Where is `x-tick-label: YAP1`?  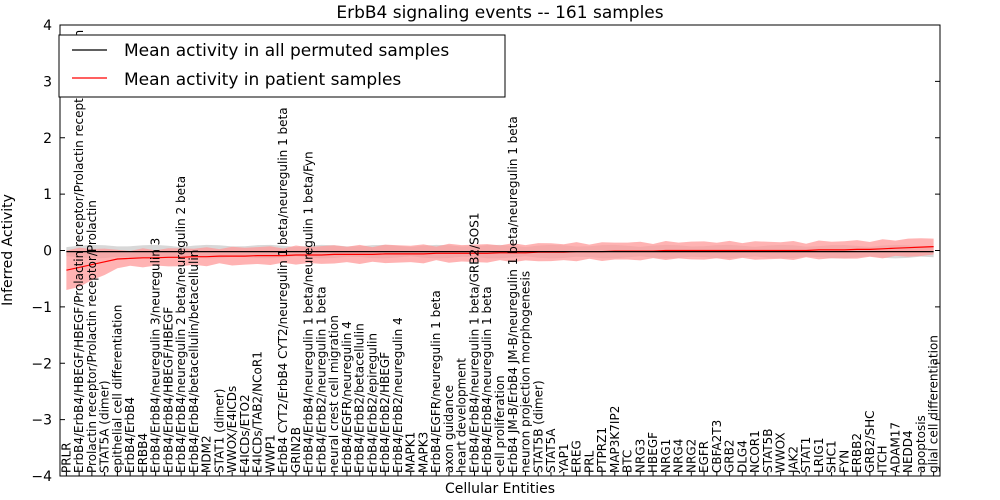 x-tick-label: YAP1 is located at coordinates (564, 459).